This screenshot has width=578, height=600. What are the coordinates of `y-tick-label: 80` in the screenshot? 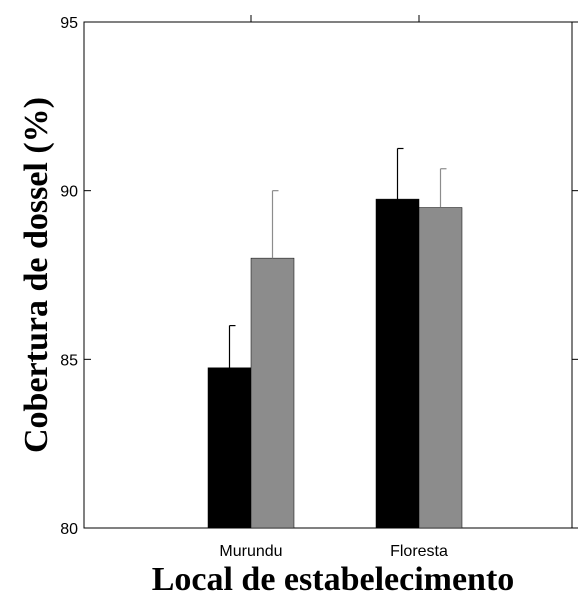 It's located at (69, 529).